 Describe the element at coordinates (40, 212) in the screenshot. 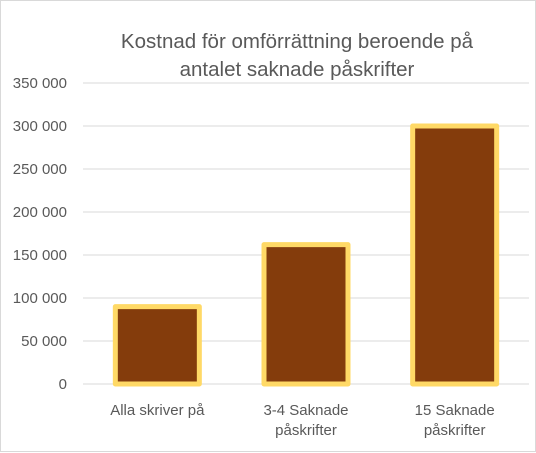

I see `y-tick-label: 200 000` at that location.